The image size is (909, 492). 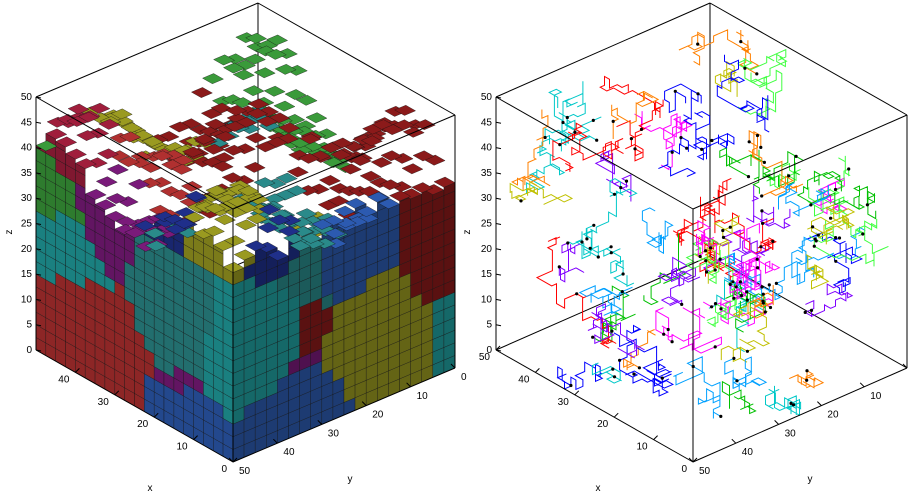 What do you see at coordinates (734, 441) in the screenshot?
I see `right-y-tick-mark` at bounding box center [734, 441].